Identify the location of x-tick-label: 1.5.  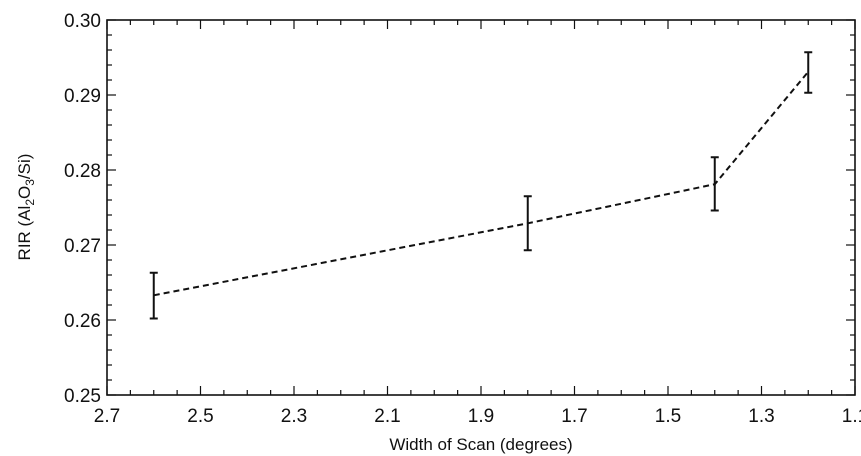
(668, 416).